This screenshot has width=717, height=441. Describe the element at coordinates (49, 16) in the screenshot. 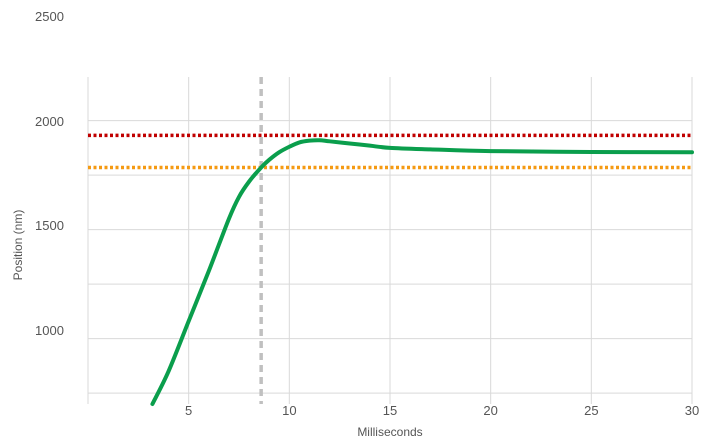

I see `y-tick-label: 2500` at that location.